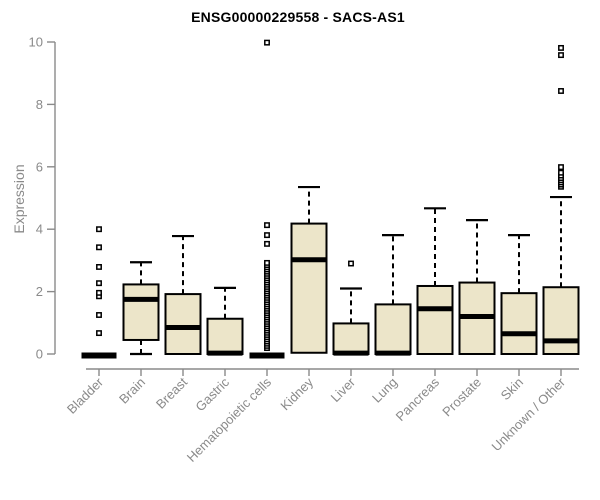  Describe the element at coordinates (309, 288) in the screenshot. I see `box-kidney` at that location.